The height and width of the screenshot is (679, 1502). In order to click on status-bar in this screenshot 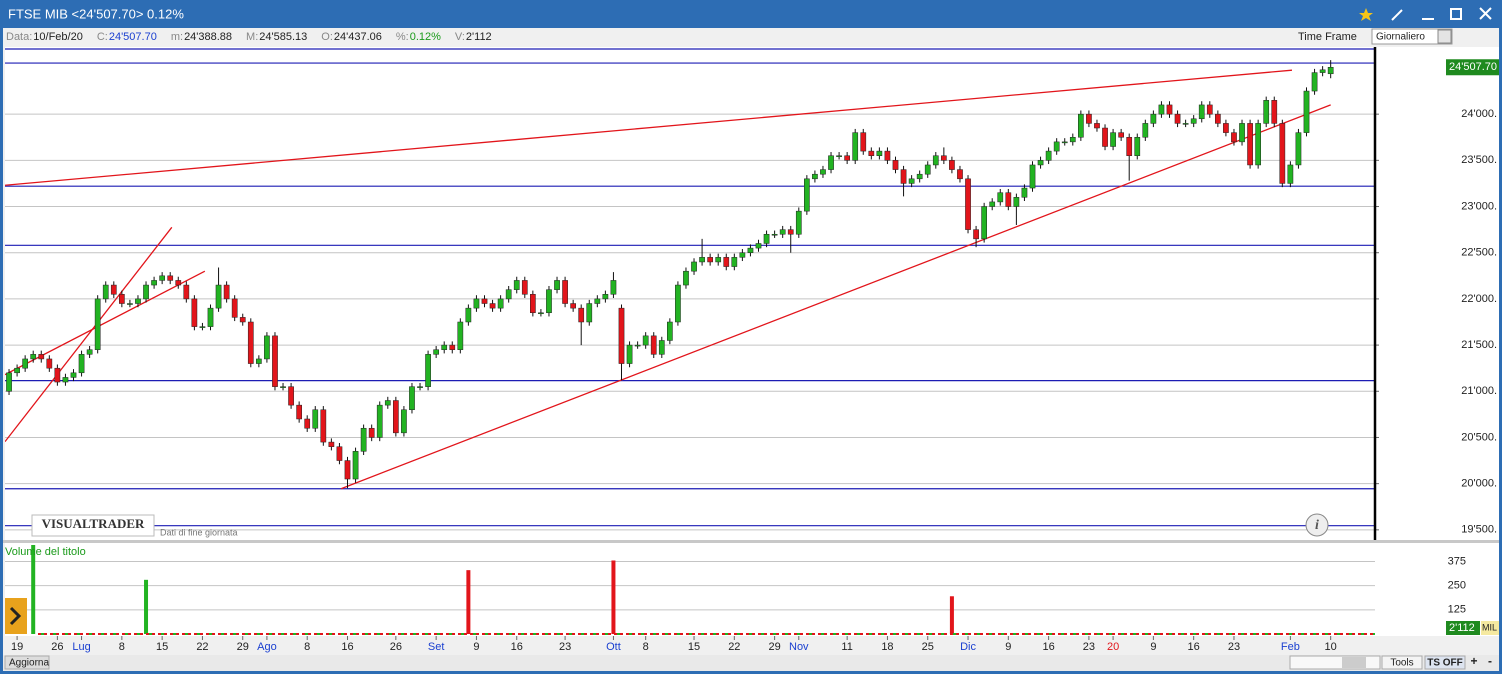, I will do `click(751, 663)`.